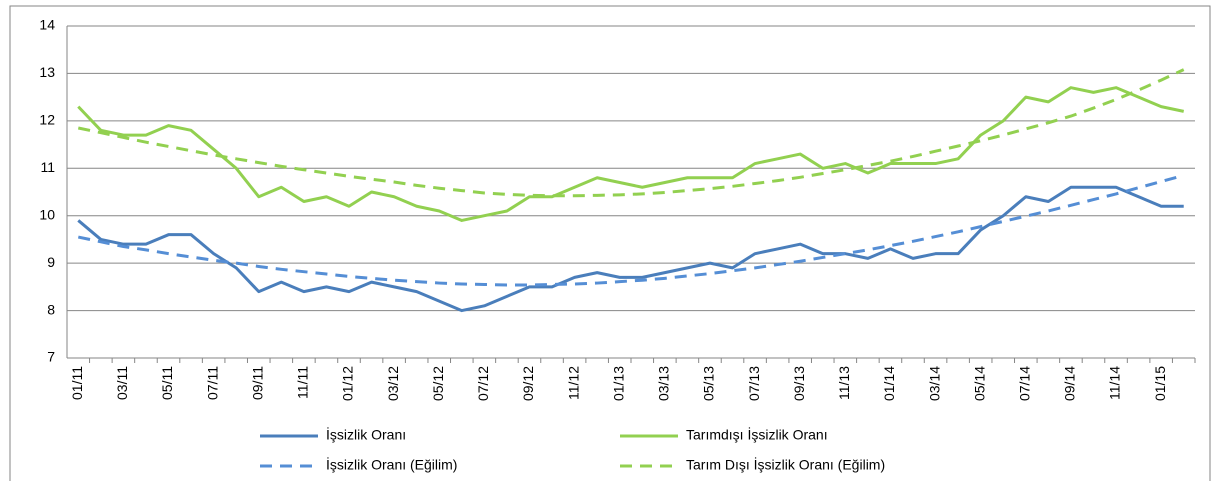  Describe the element at coordinates (709, 383) in the screenshot. I see `x-tick-label: 05/13` at that location.